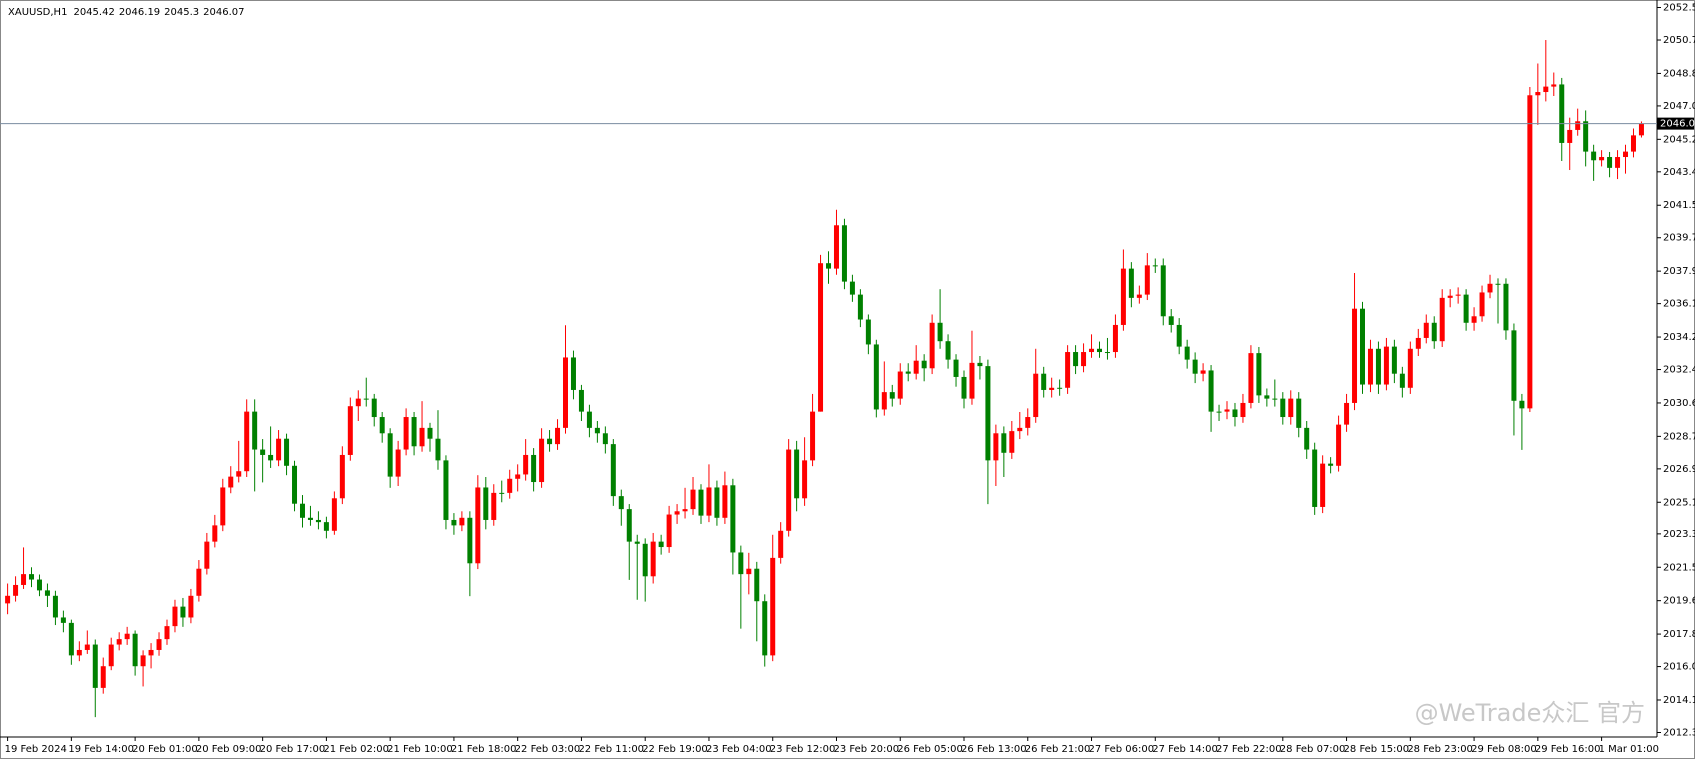  Describe the element at coordinates (223, 12) in the screenshot. I see `close: 2046.07` at that location.